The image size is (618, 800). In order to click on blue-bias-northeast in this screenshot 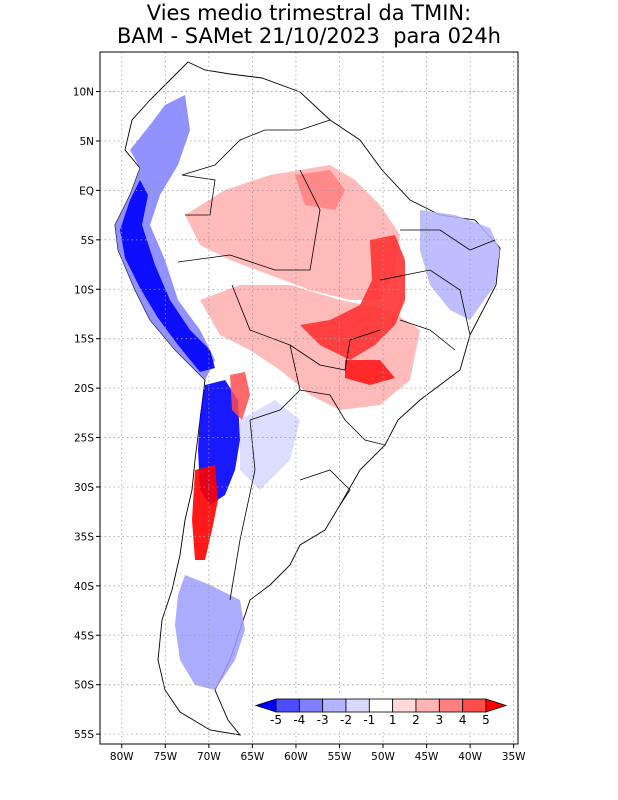, I will do `click(460, 265)`.